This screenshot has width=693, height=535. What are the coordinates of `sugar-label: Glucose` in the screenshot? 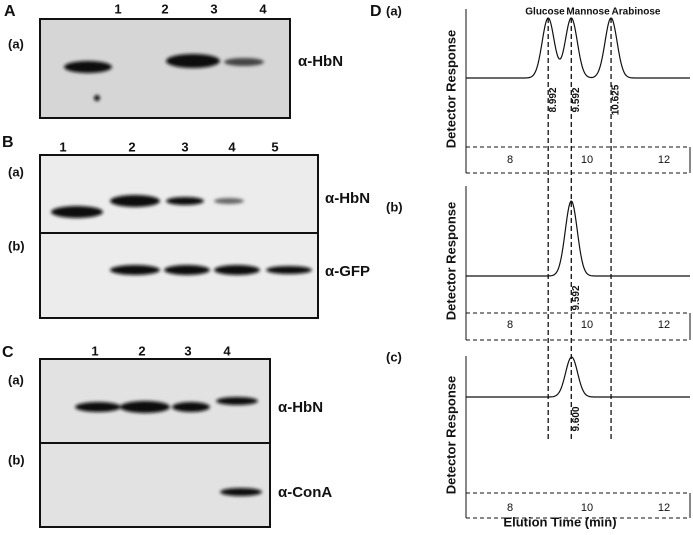 It's located at (545, 12).